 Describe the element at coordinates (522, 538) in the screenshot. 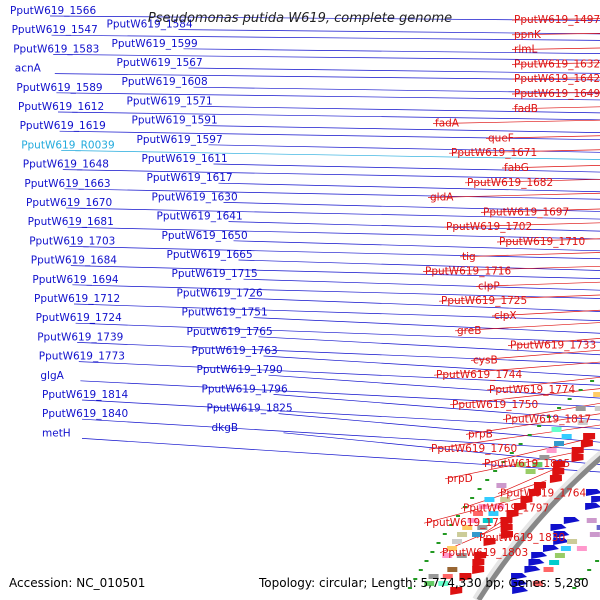

I see `right-gene-label: PputW619_1830` at that location.